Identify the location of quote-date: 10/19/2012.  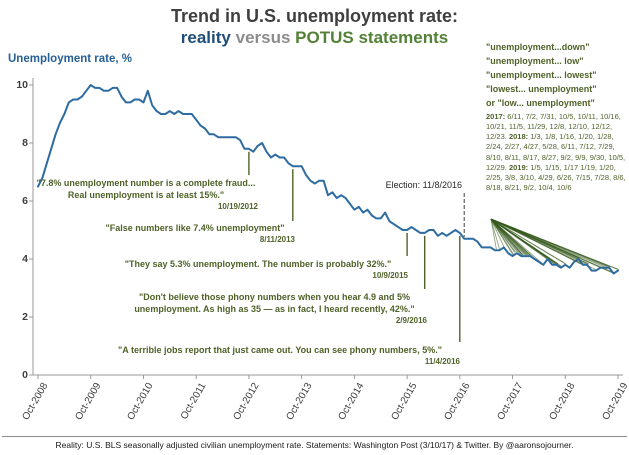
(237, 207).